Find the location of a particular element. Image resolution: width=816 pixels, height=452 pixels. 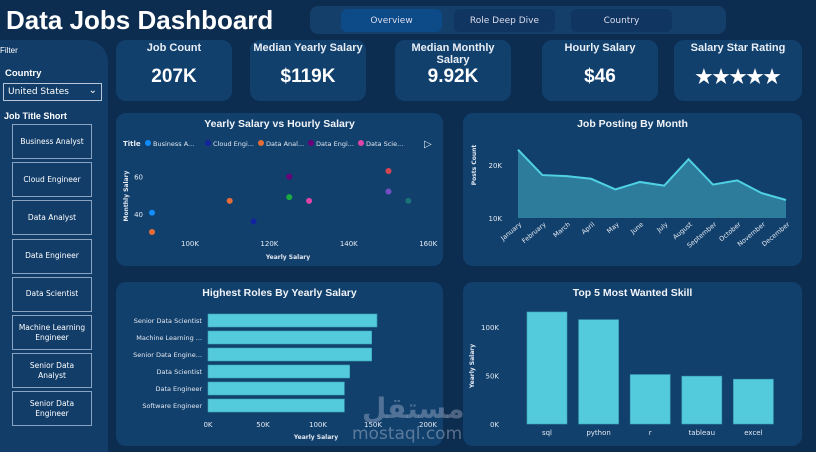

kpi-label: Hourly Salary is located at coordinates (600, 48).